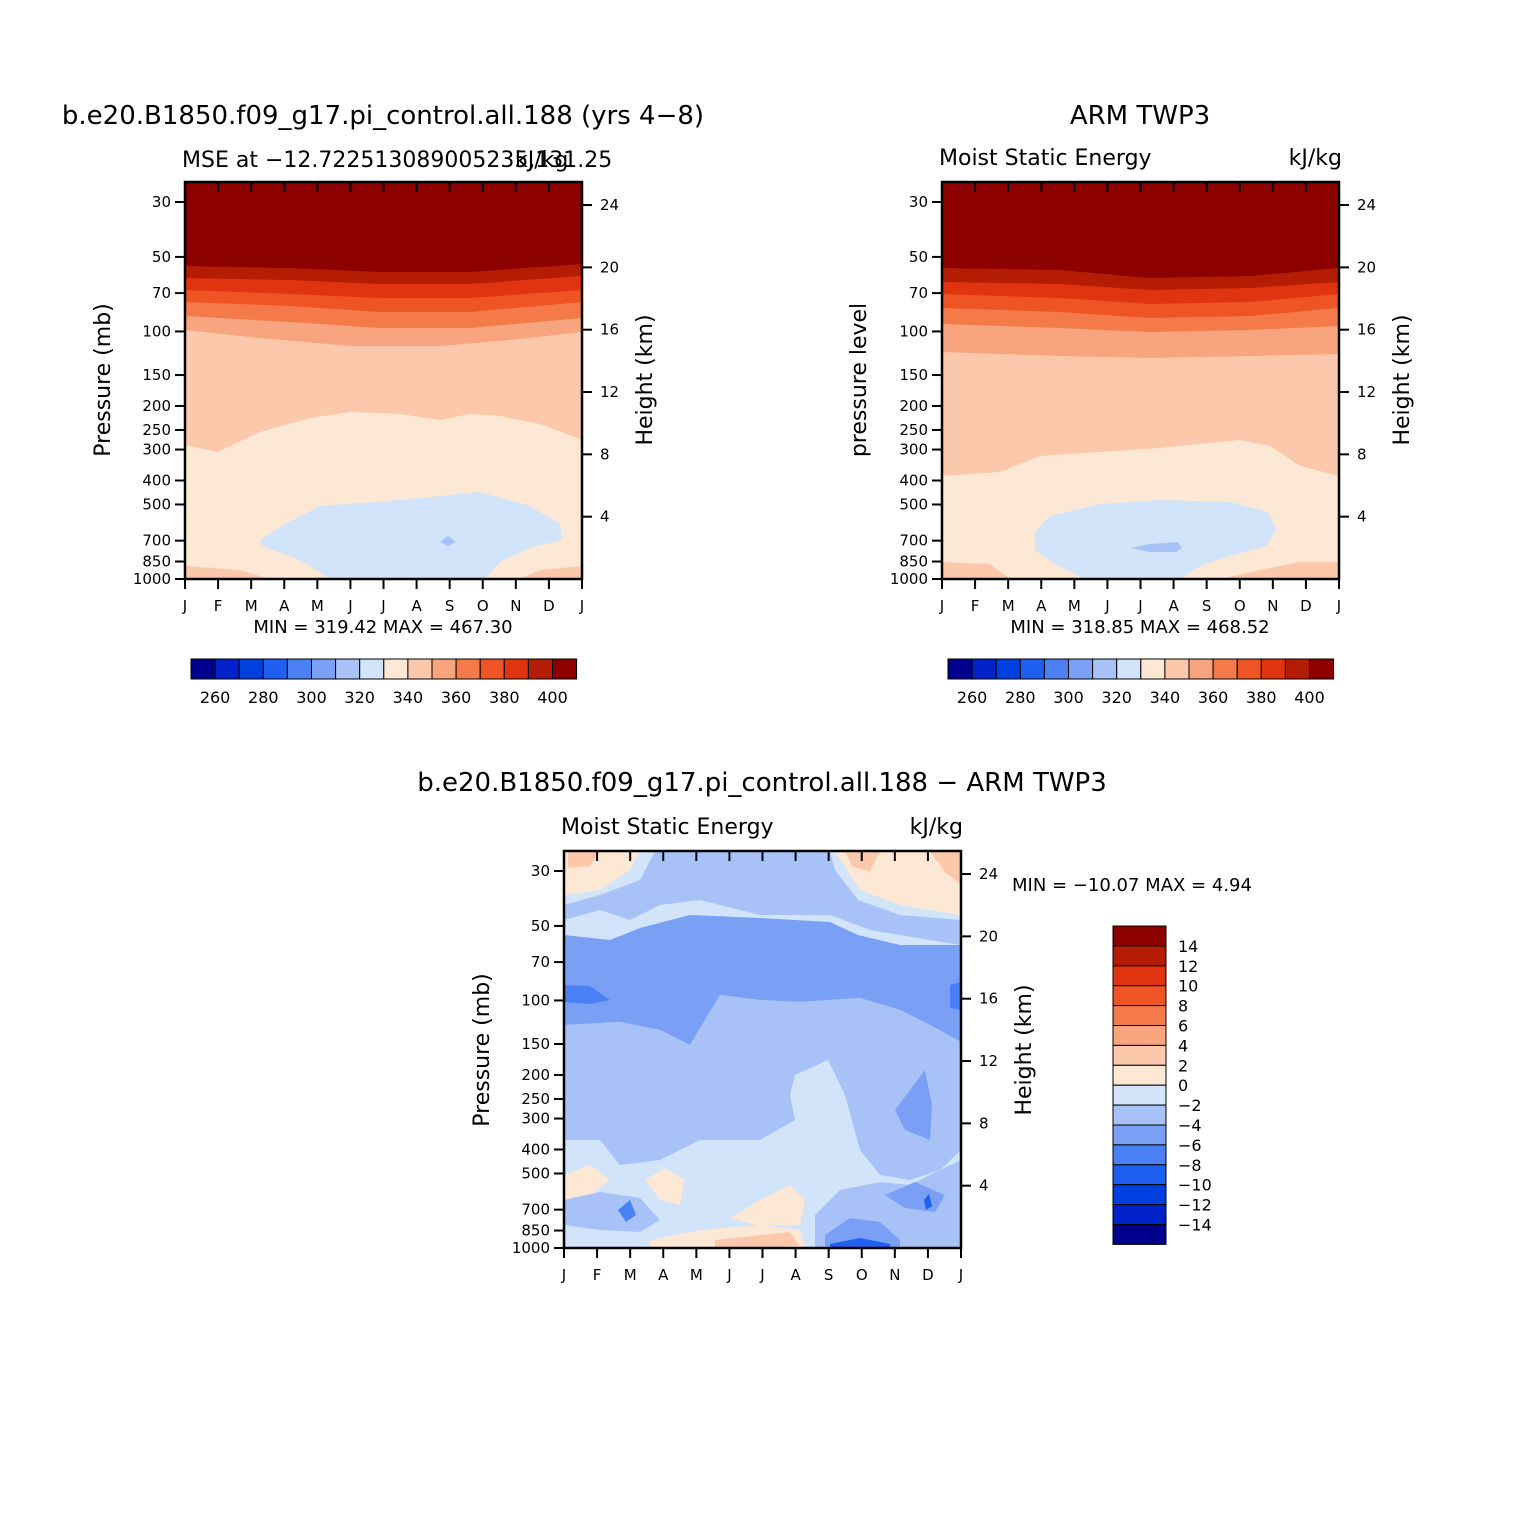  I want to click on panel-diff-units: kJ/kg, so click(936, 827).